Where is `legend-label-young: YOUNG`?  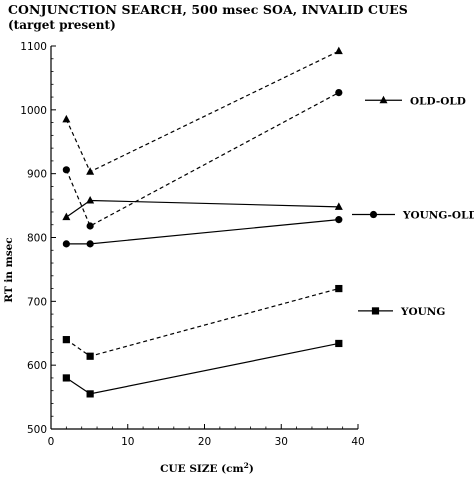 legend-label-young: YOUNG is located at coordinates (422, 312).